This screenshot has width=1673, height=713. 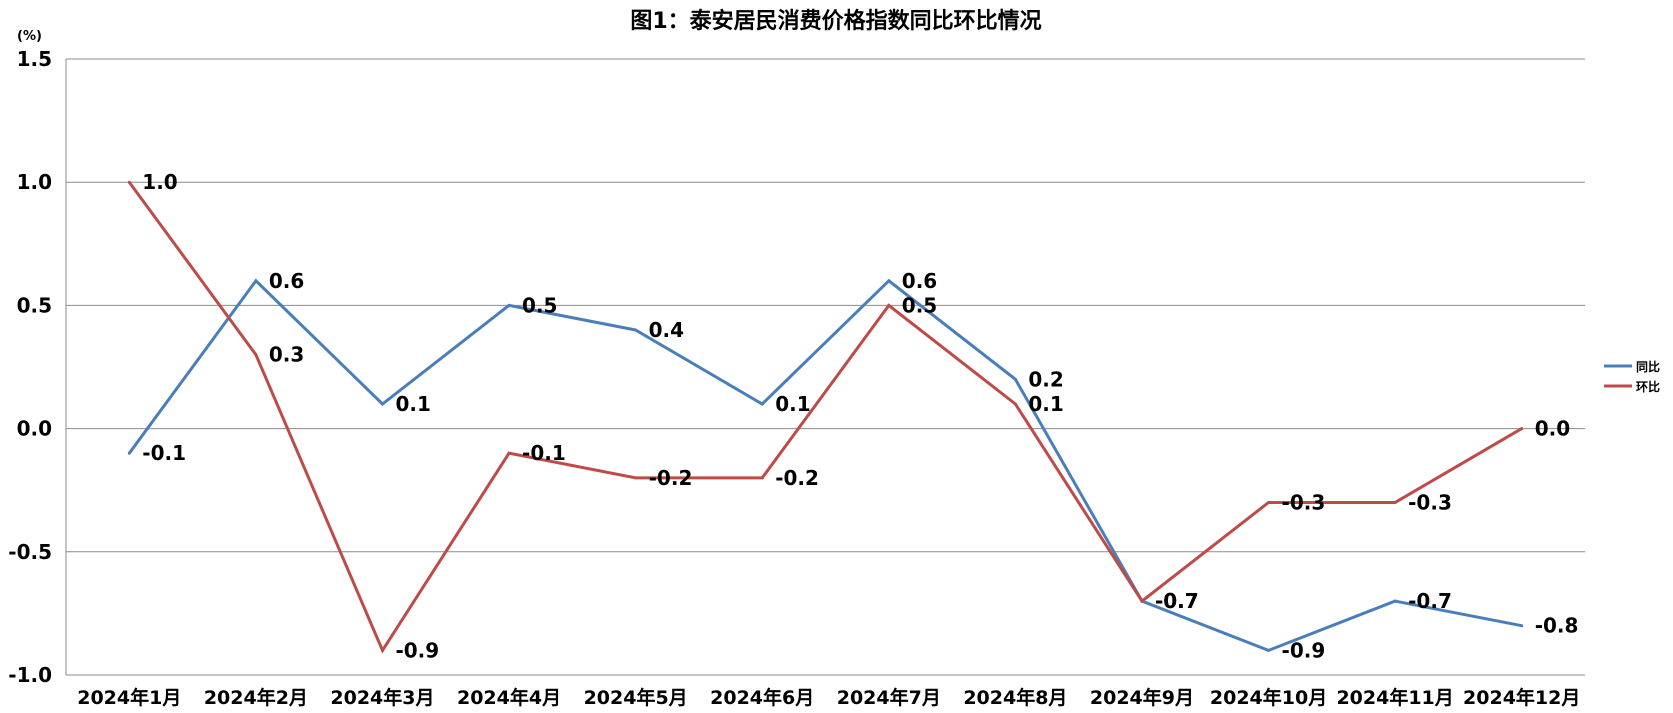 What do you see at coordinates (762, 697) in the screenshot?
I see `x-tick-label: 2024年6月` at bounding box center [762, 697].